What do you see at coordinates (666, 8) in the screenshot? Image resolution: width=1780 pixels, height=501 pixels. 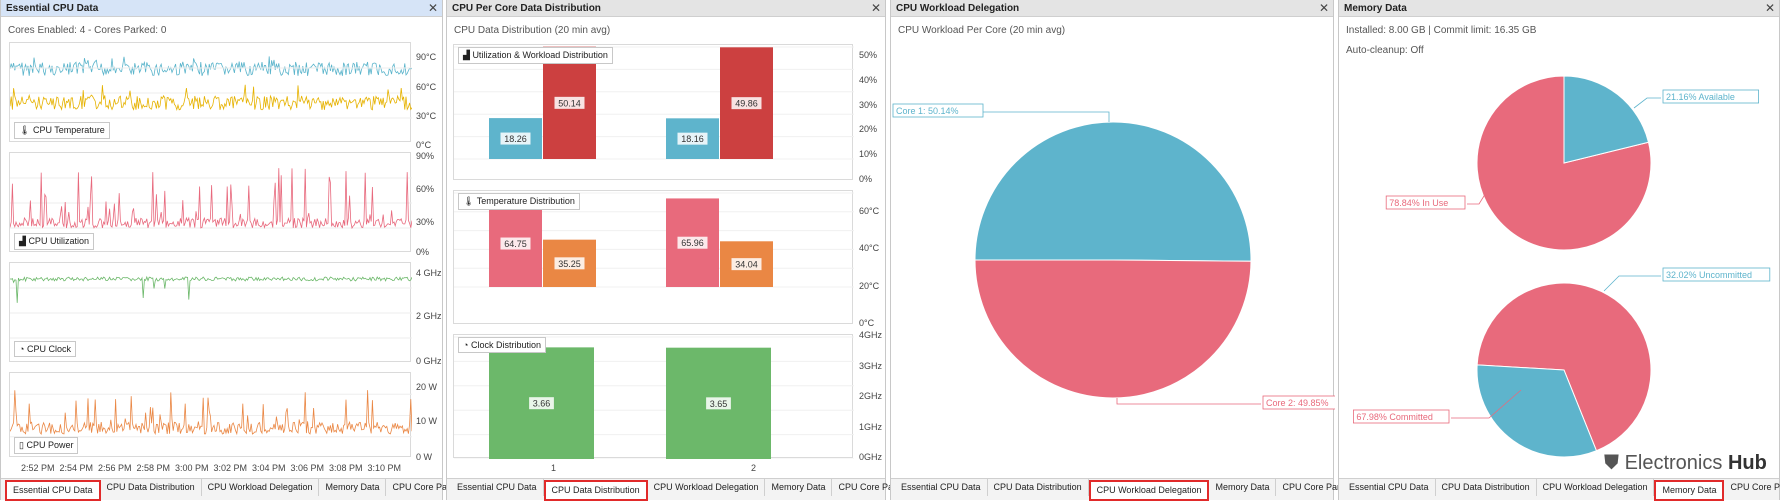 I see `panel-title-bar: CPU Per Core Data Distribution ✕` at bounding box center [666, 8].